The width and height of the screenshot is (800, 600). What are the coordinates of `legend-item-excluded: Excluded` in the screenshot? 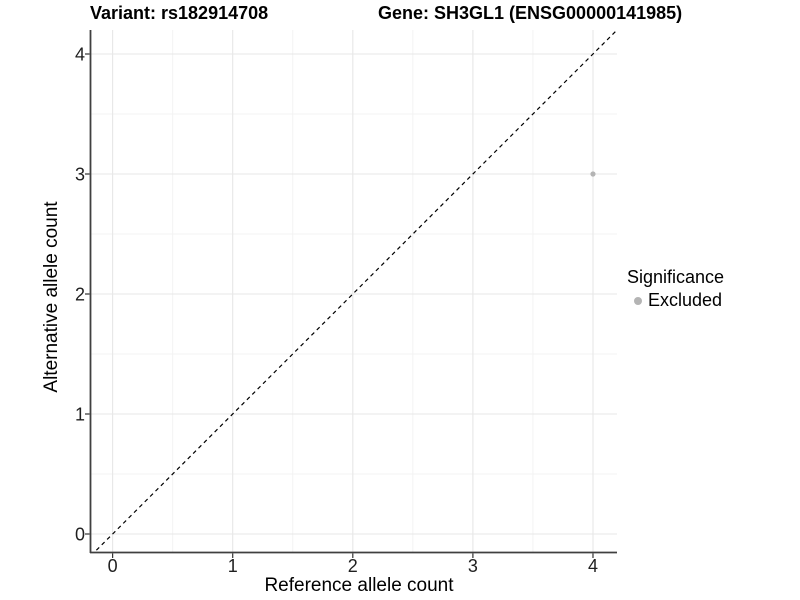 It's located at (675, 300).